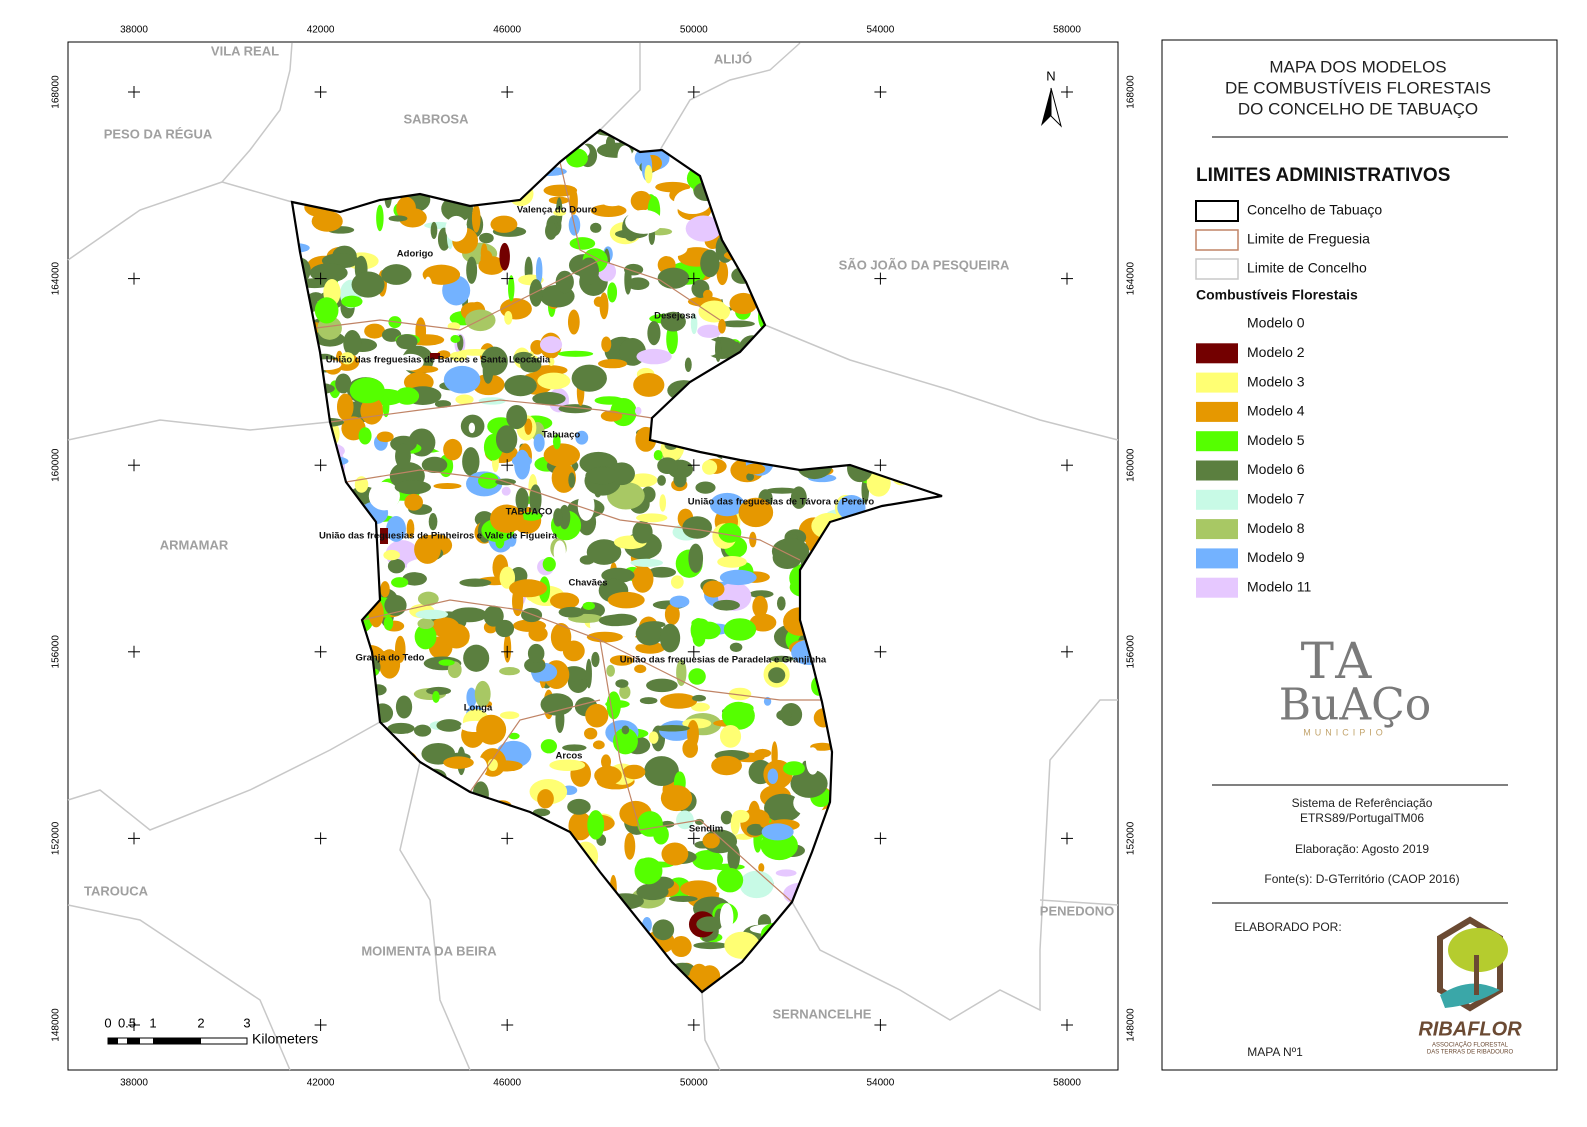  What do you see at coordinates (1276, 352) in the screenshot?
I see `legend-label: Modelo 2` at bounding box center [1276, 352].